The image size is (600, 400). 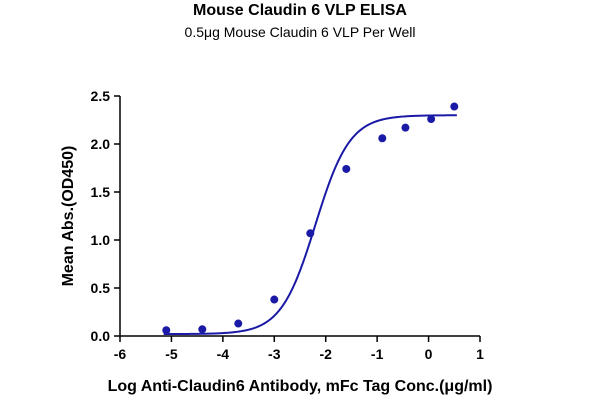 I want to click on x-tick-label: -4, so click(x=223, y=354).